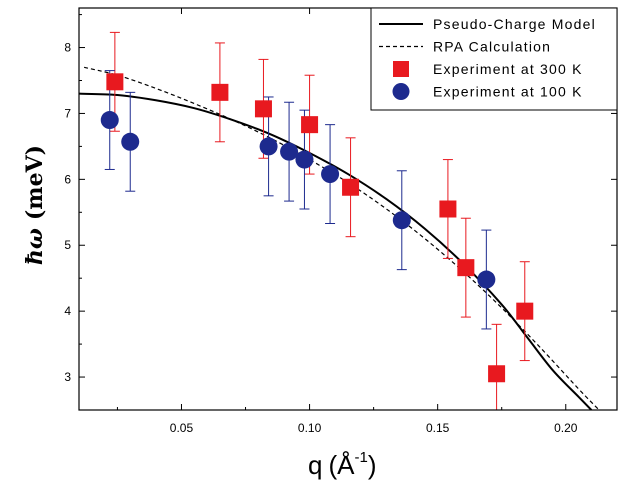 Image resolution: width=644 pixels, height=486 pixels. What do you see at coordinates (566, 428) in the screenshot?
I see `x-tick-label: 0.20` at bounding box center [566, 428].